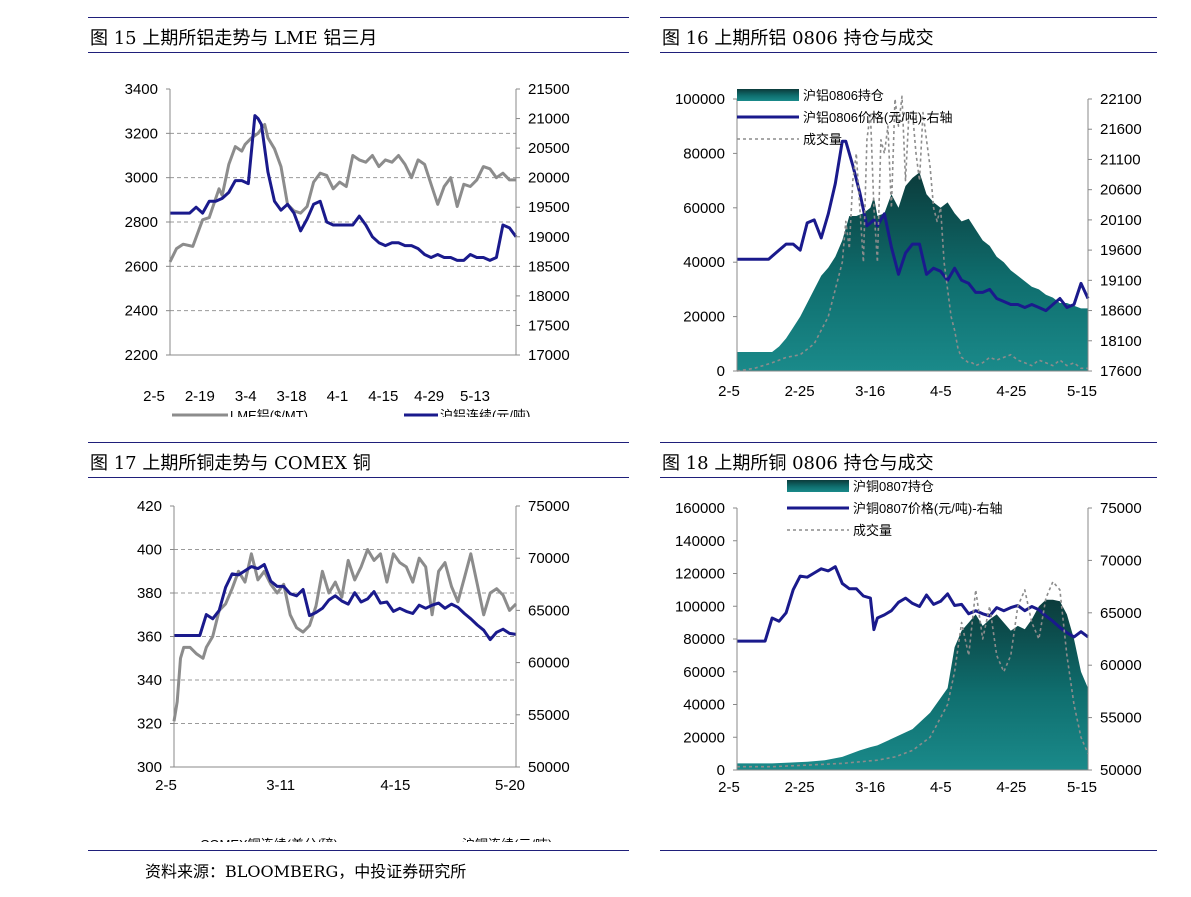 The image size is (1191, 897). I want to click on y-right-tick-label: 65000, so click(1121, 613).